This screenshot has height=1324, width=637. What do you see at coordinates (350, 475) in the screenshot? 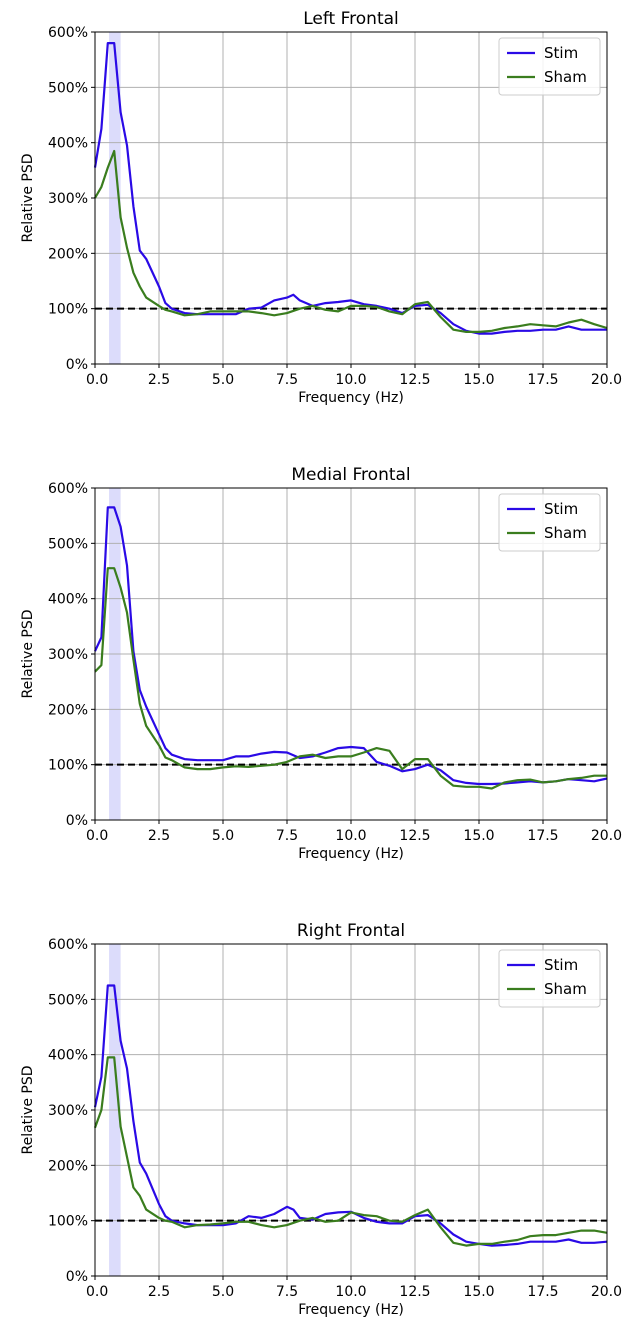
I see `chart-title: Medial Frontal` at bounding box center [350, 475].